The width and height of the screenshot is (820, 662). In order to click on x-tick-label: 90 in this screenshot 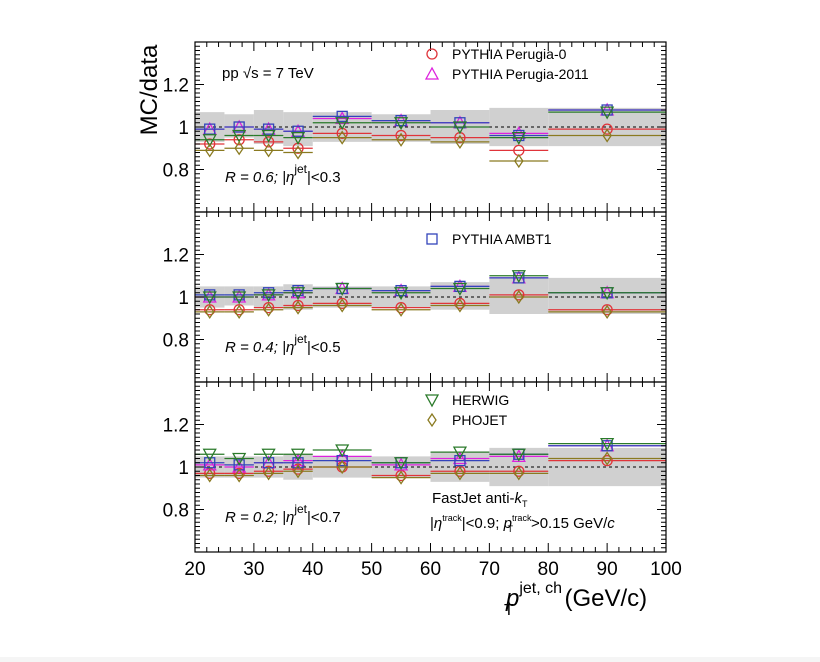, I will do `click(607, 569)`.